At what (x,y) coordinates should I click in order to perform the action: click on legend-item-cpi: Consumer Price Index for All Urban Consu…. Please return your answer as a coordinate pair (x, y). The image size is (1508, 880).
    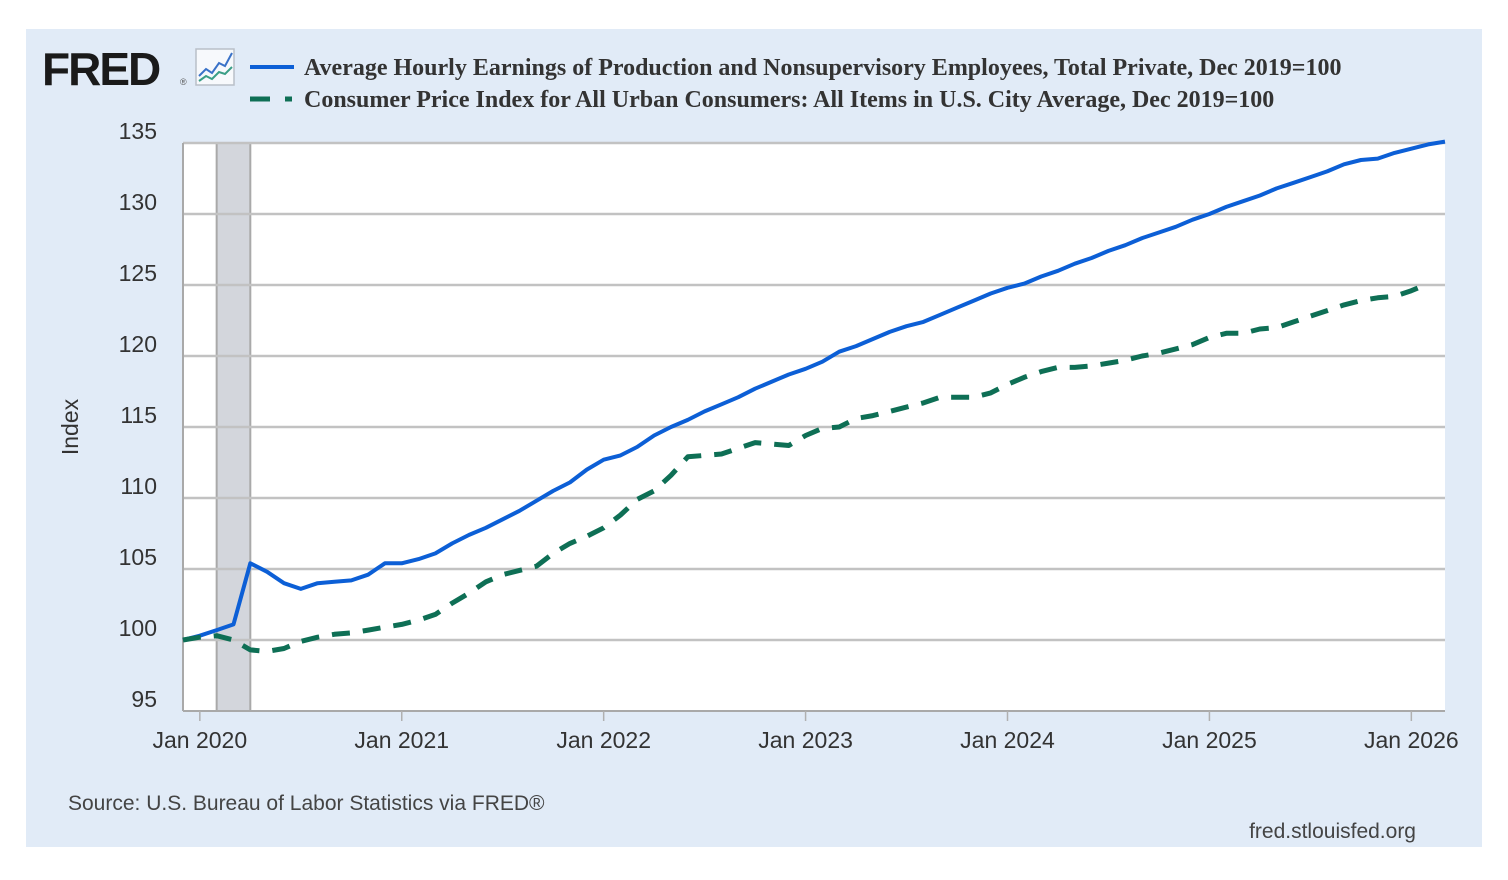
    Looking at the image, I should click on (762, 100).